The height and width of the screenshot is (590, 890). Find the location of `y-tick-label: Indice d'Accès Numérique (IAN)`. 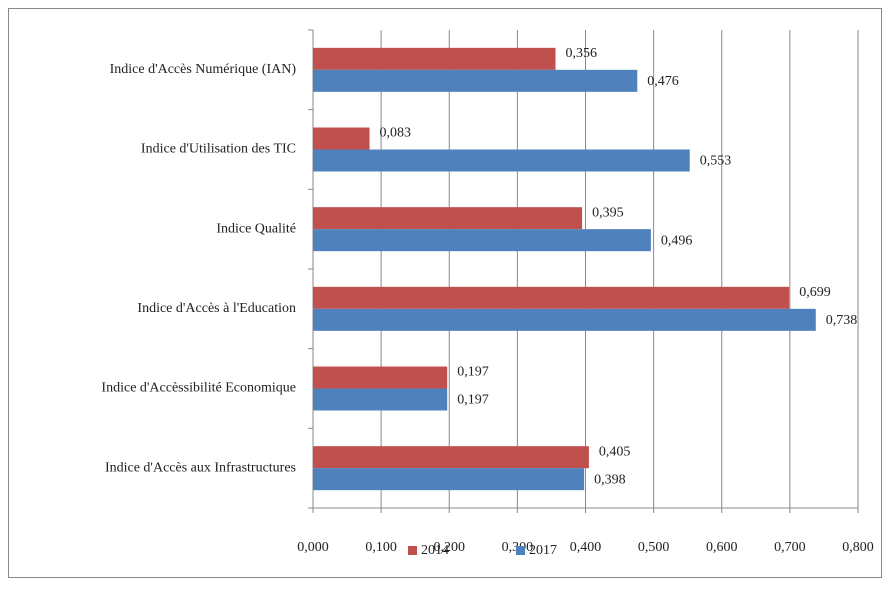

y-tick-label: Indice d'Accès Numérique (IAN) is located at coordinates (203, 69).